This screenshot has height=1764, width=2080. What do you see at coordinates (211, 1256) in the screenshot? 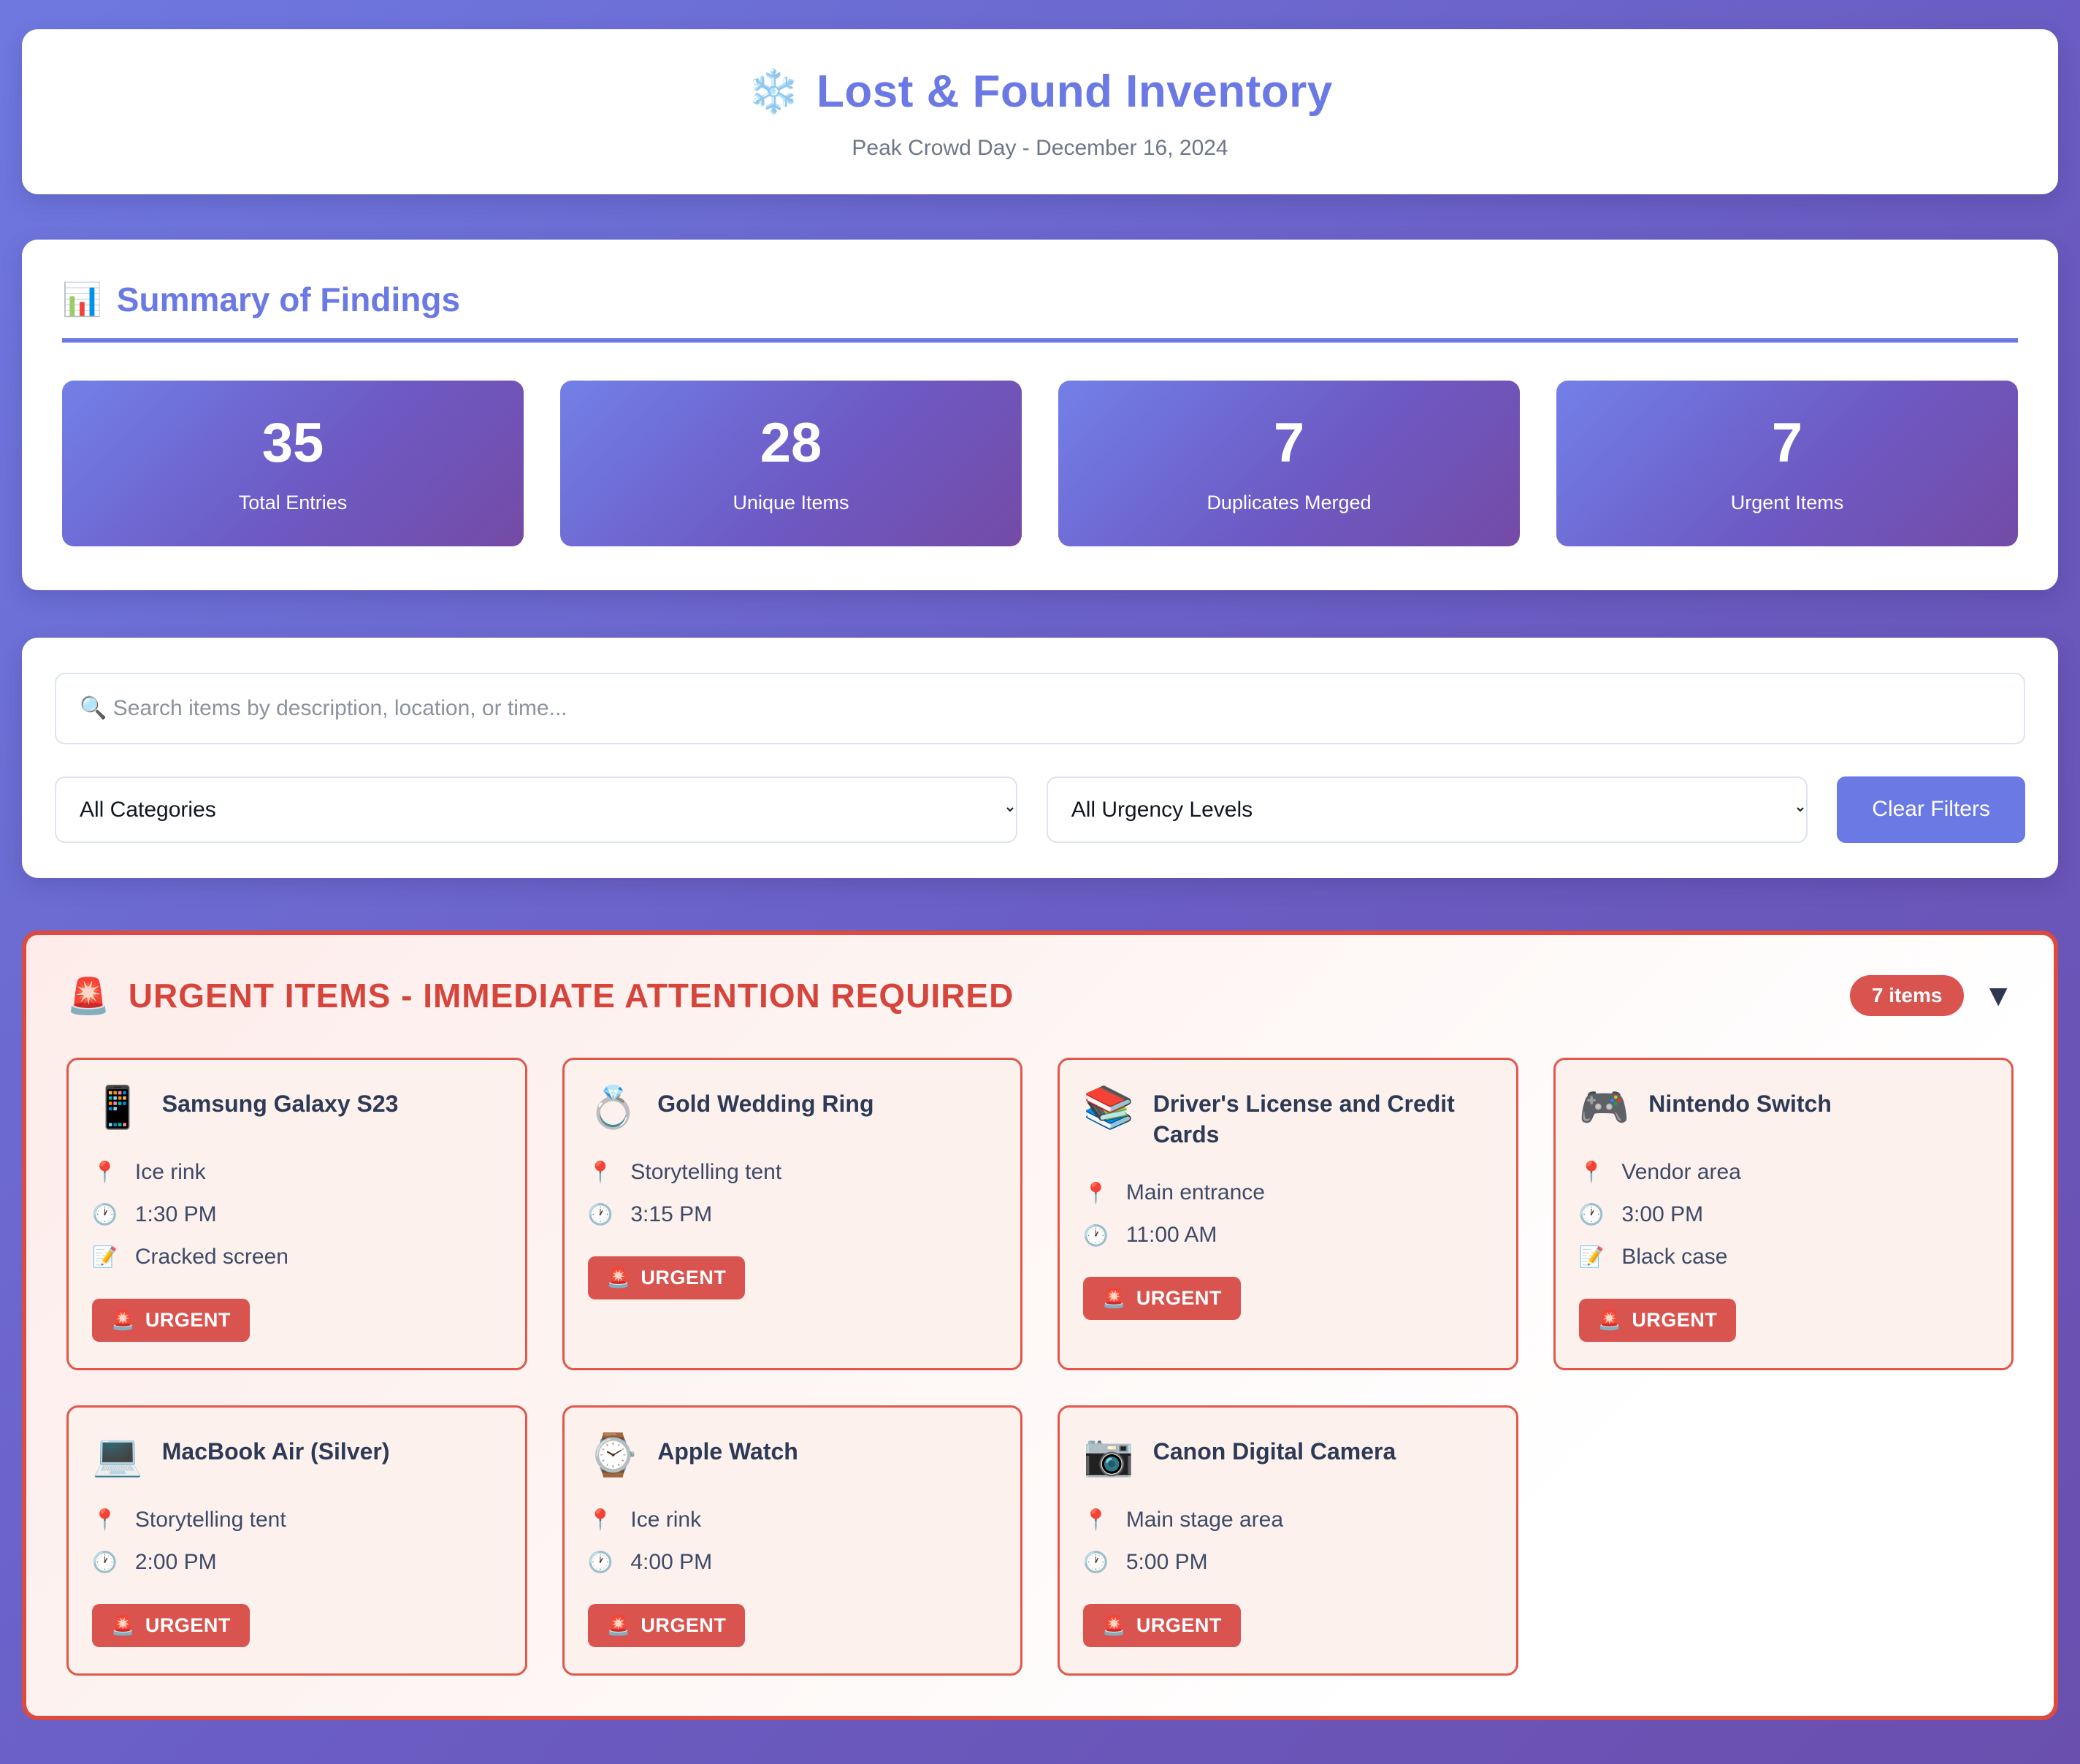
I see `item-note: Cracked screen` at bounding box center [211, 1256].